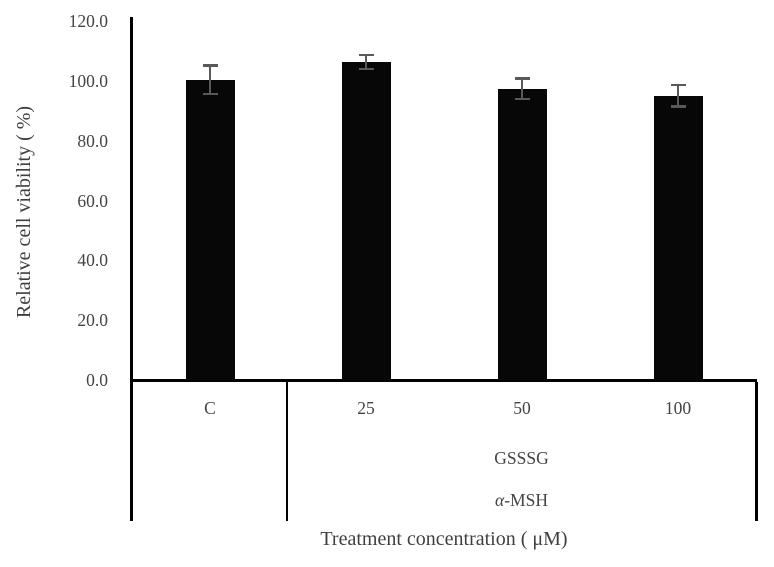 Image resolution: width=774 pixels, height=567 pixels. What do you see at coordinates (210, 94) in the screenshot?
I see `error-bar-bottom-cap-C` at bounding box center [210, 94].